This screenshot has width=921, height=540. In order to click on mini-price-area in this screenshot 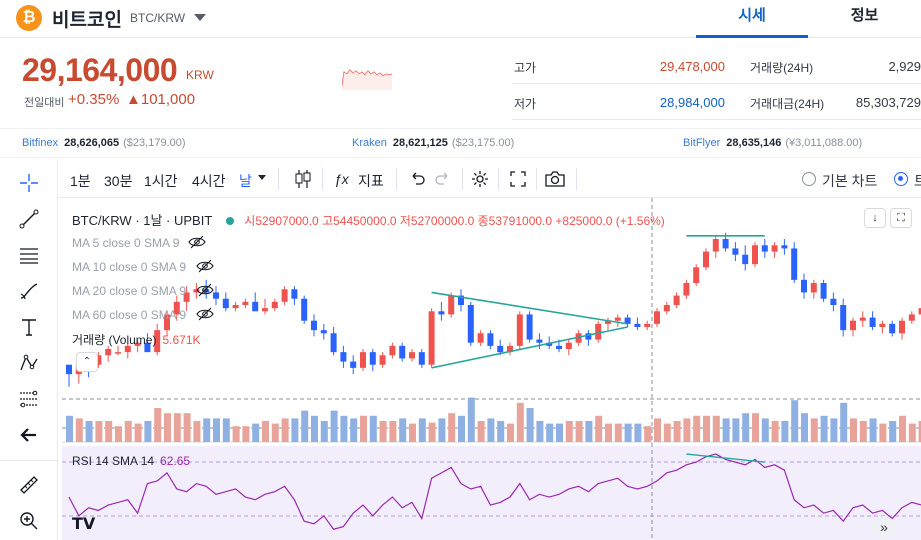, I will do `click(367, 80)`.